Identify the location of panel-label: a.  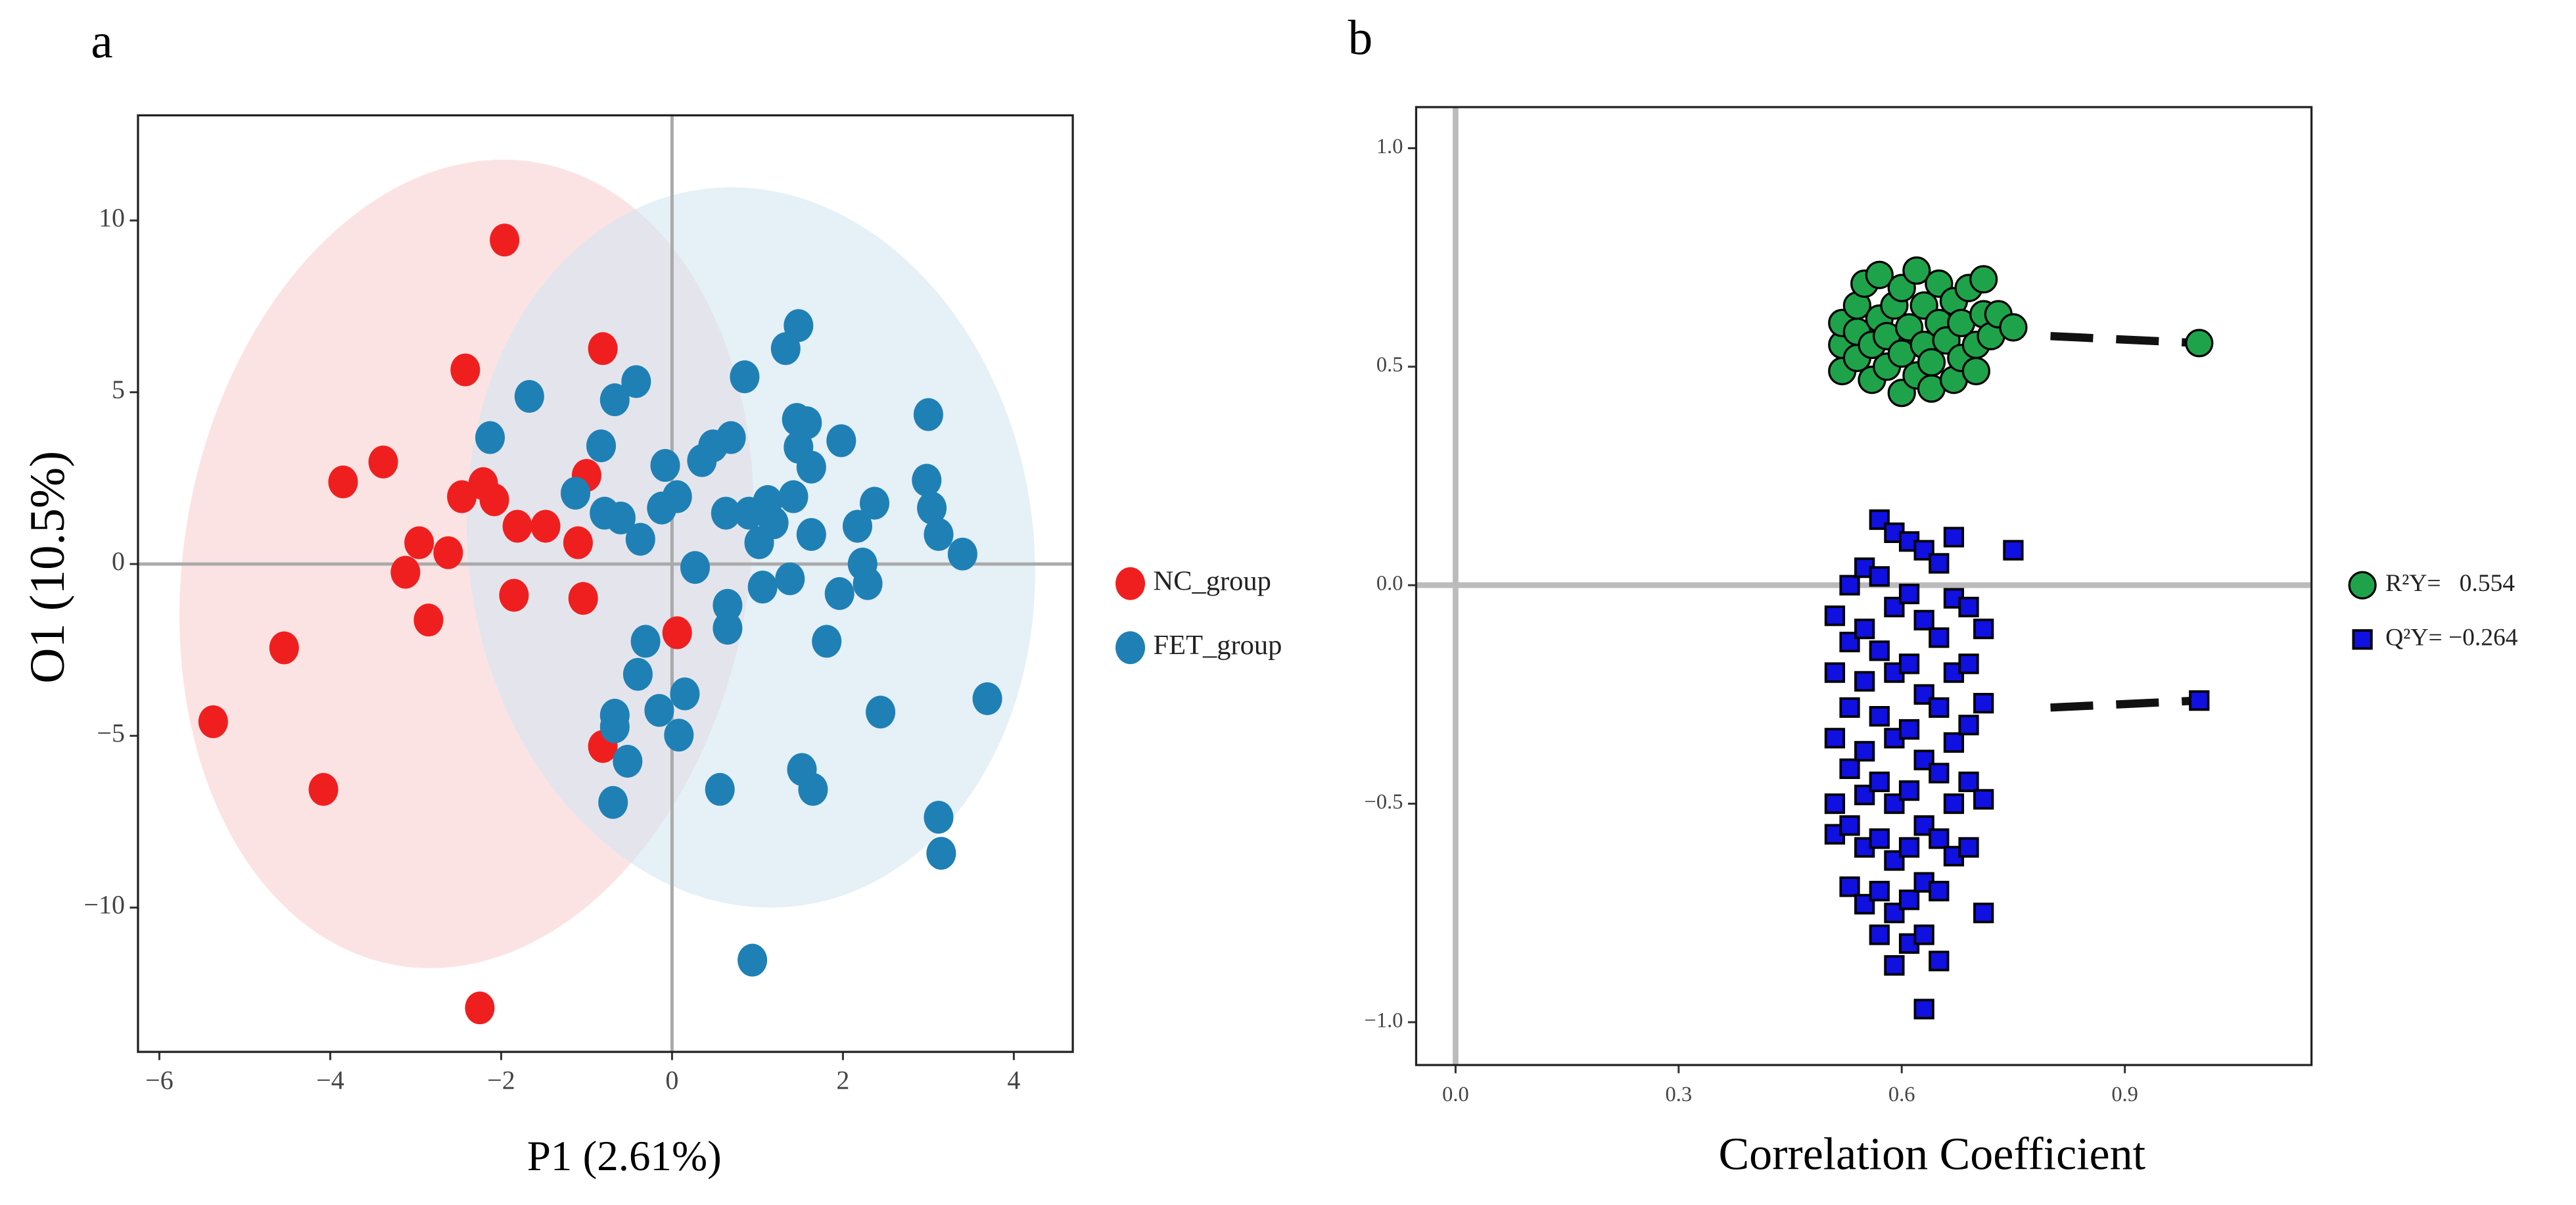
(101, 41).